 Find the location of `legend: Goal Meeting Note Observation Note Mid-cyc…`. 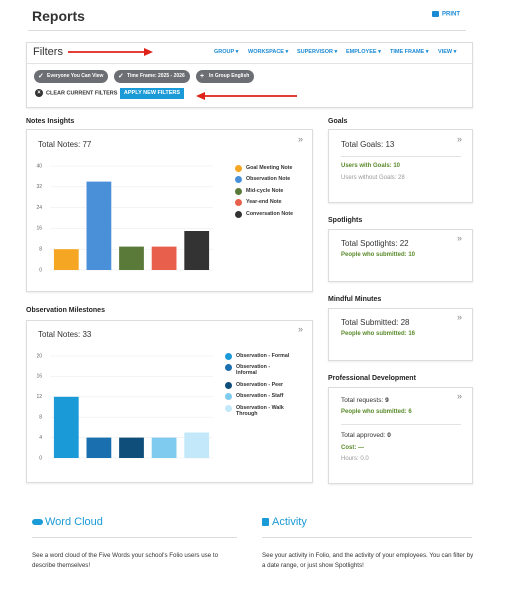

legend: Goal Meeting Note Observation Note Mid-cyc… is located at coordinates (270, 193).